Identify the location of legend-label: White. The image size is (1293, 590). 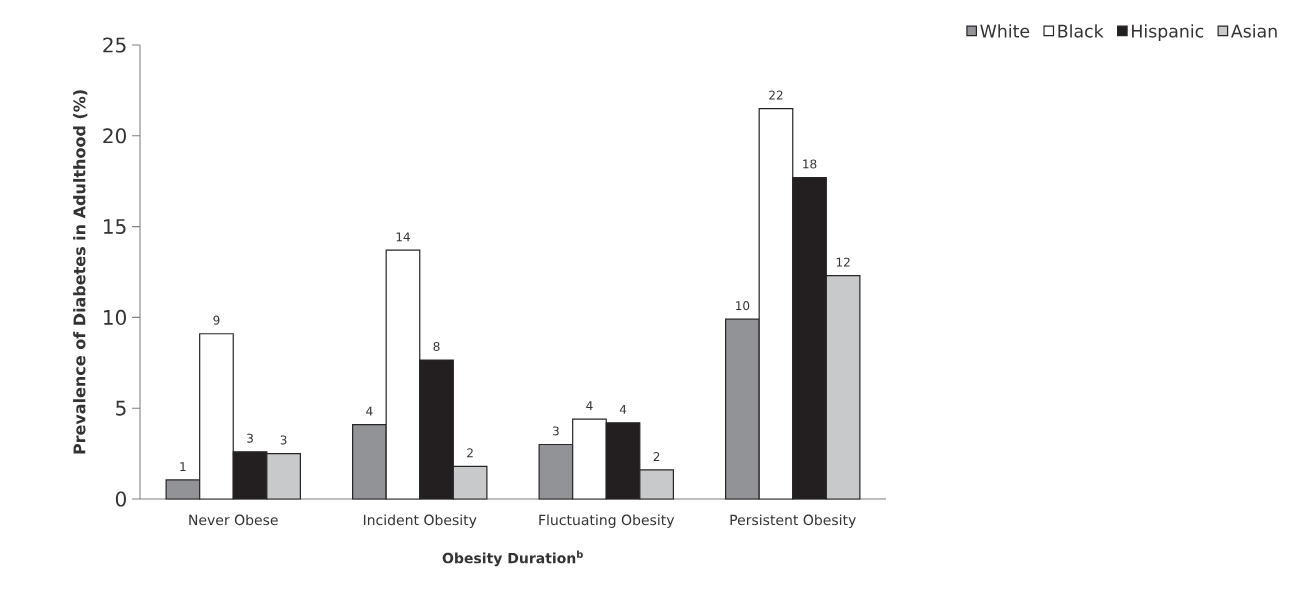
(1005, 31).